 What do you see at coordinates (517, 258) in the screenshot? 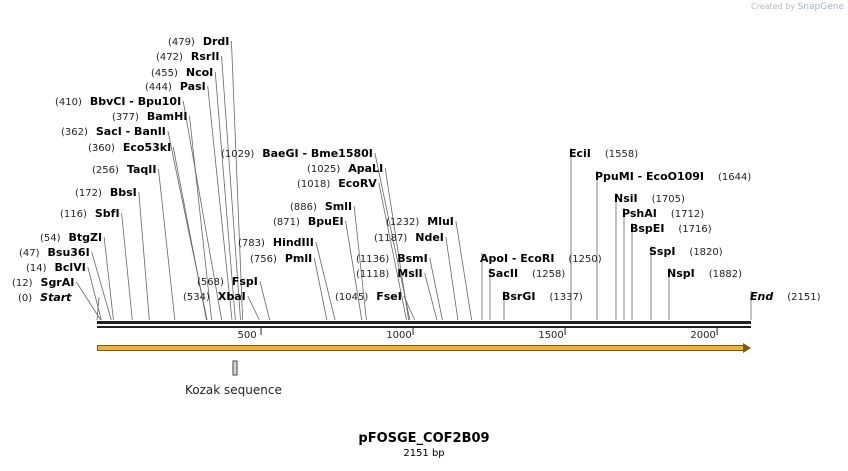
I see `site-name: ApoI - EcoRI` at bounding box center [517, 258].